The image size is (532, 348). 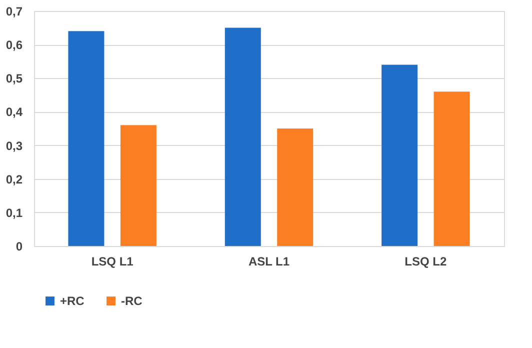 I want to click on x-tick-label: ASL L1, so click(x=269, y=261).